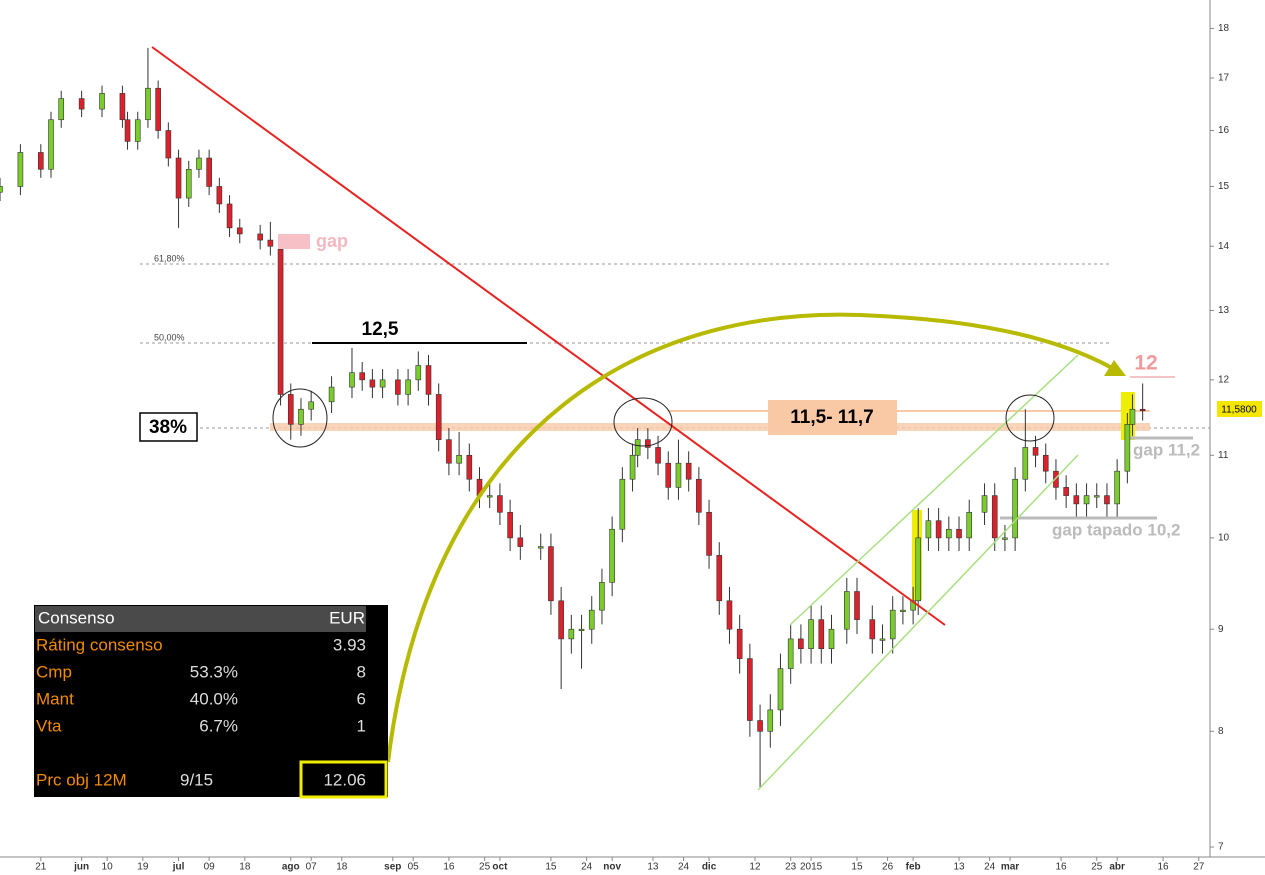 This screenshot has height=875, width=1265. What do you see at coordinates (1115, 368) in the screenshot?
I see `arrow-head` at bounding box center [1115, 368].